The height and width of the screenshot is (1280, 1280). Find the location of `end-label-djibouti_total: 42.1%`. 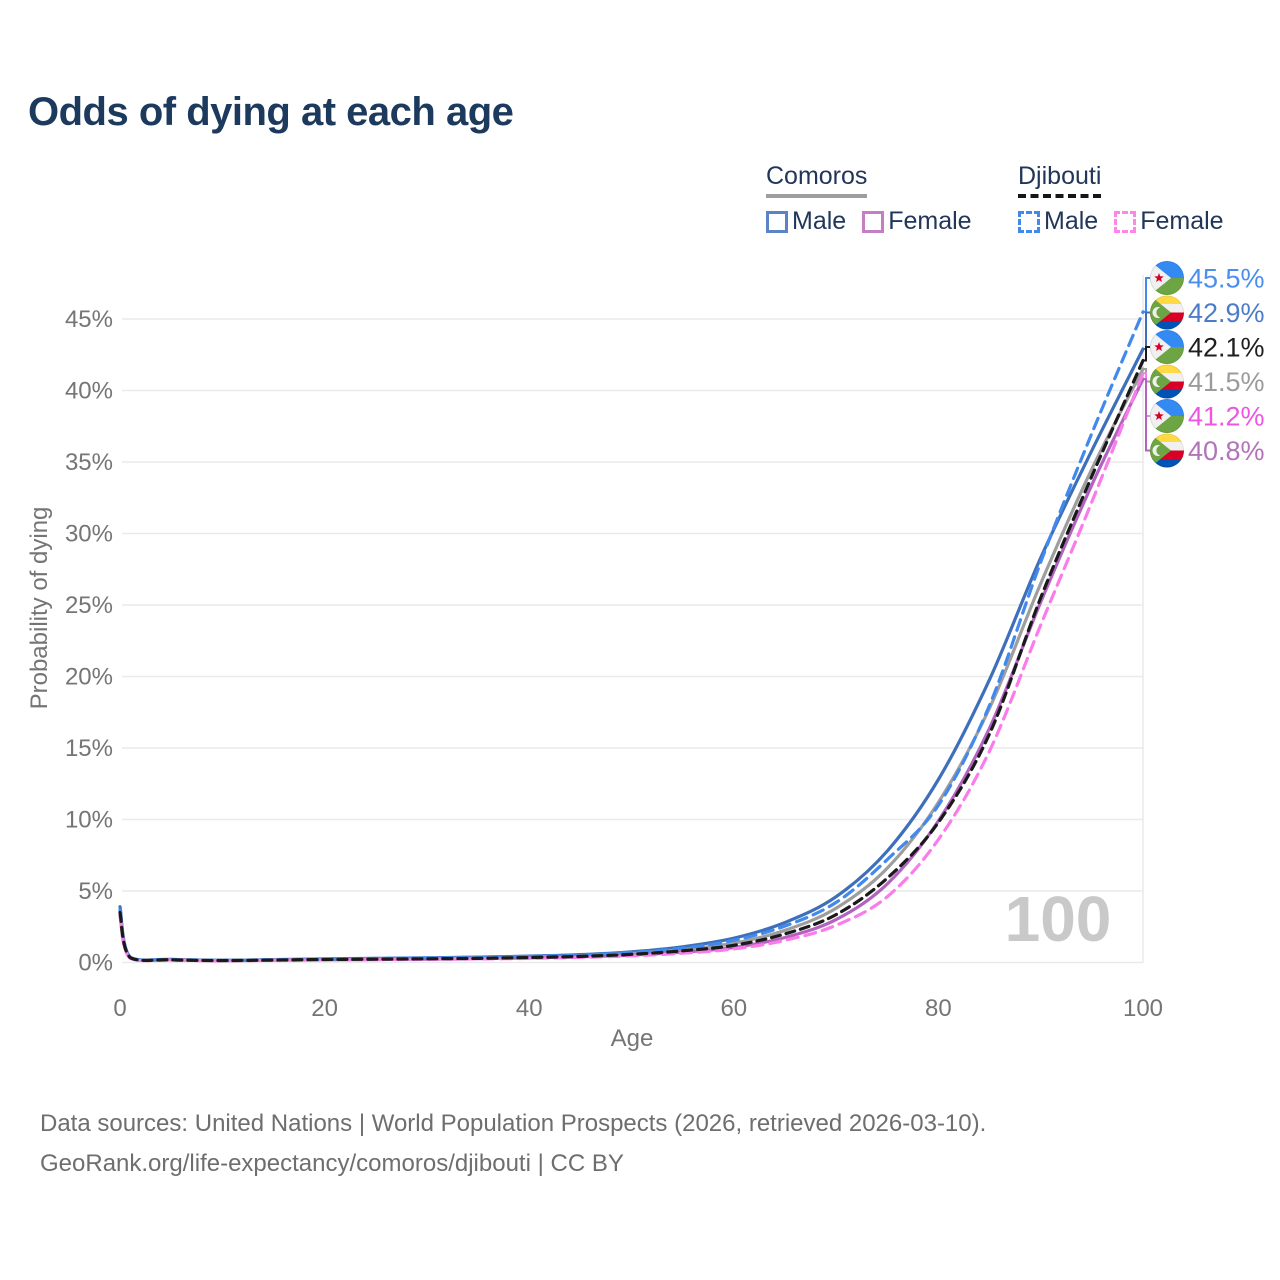

end-label-djibouti_total: 42.1% is located at coordinates (1226, 348).